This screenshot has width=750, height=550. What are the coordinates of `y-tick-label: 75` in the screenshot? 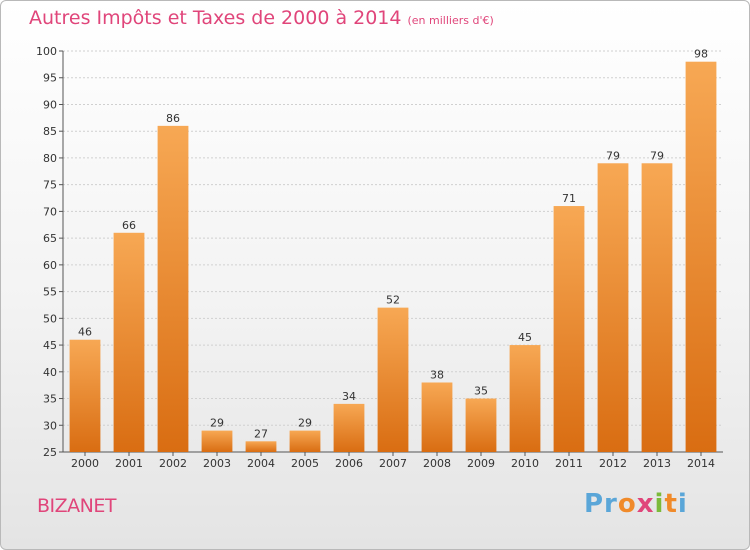 It's located at (50, 185).